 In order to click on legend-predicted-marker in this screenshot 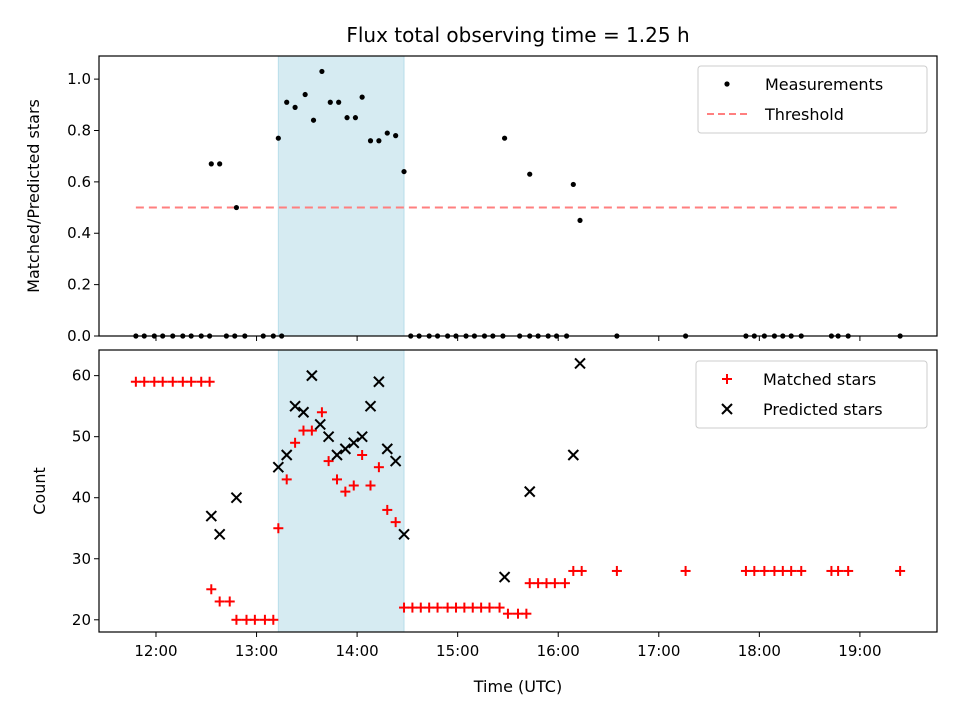, I will do `click(727, 409)`.